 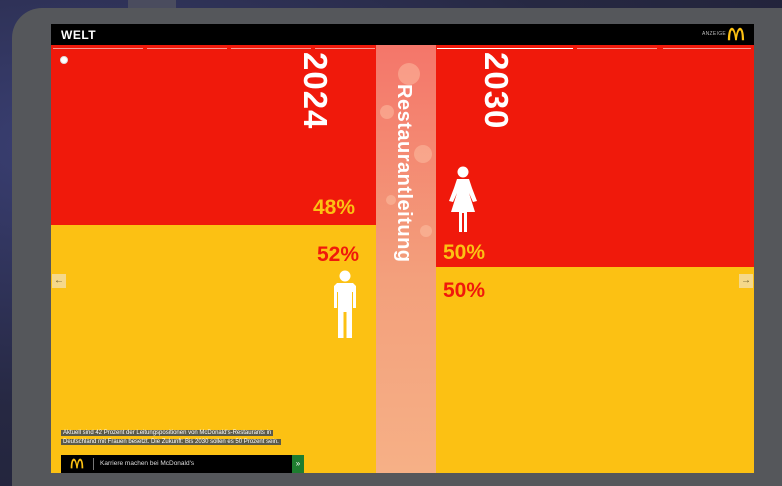 I want to click on prev-slide-arrow-icon: ←, so click(x=59, y=281).